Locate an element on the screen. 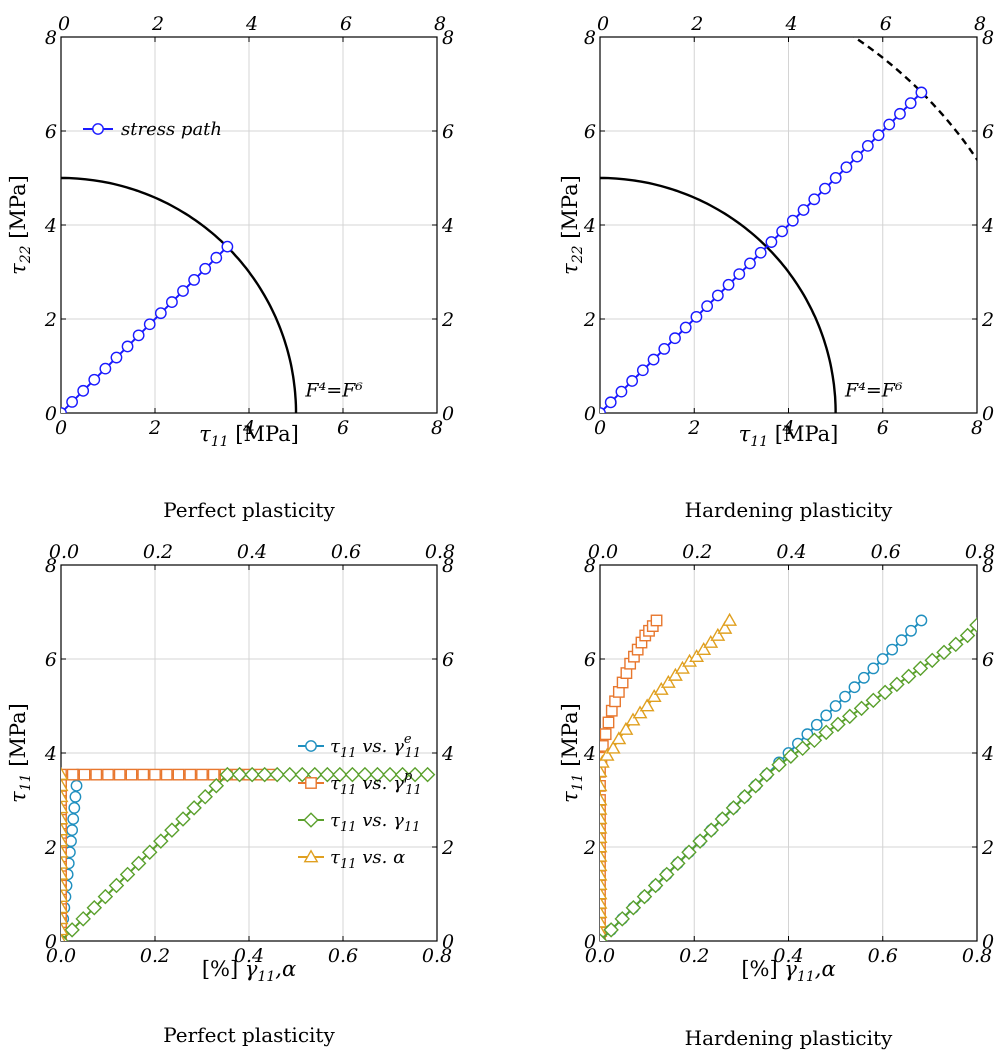 This screenshot has height=1060, width=999. x-tick-label-bottom: 0.0 is located at coordinates (61, 956).